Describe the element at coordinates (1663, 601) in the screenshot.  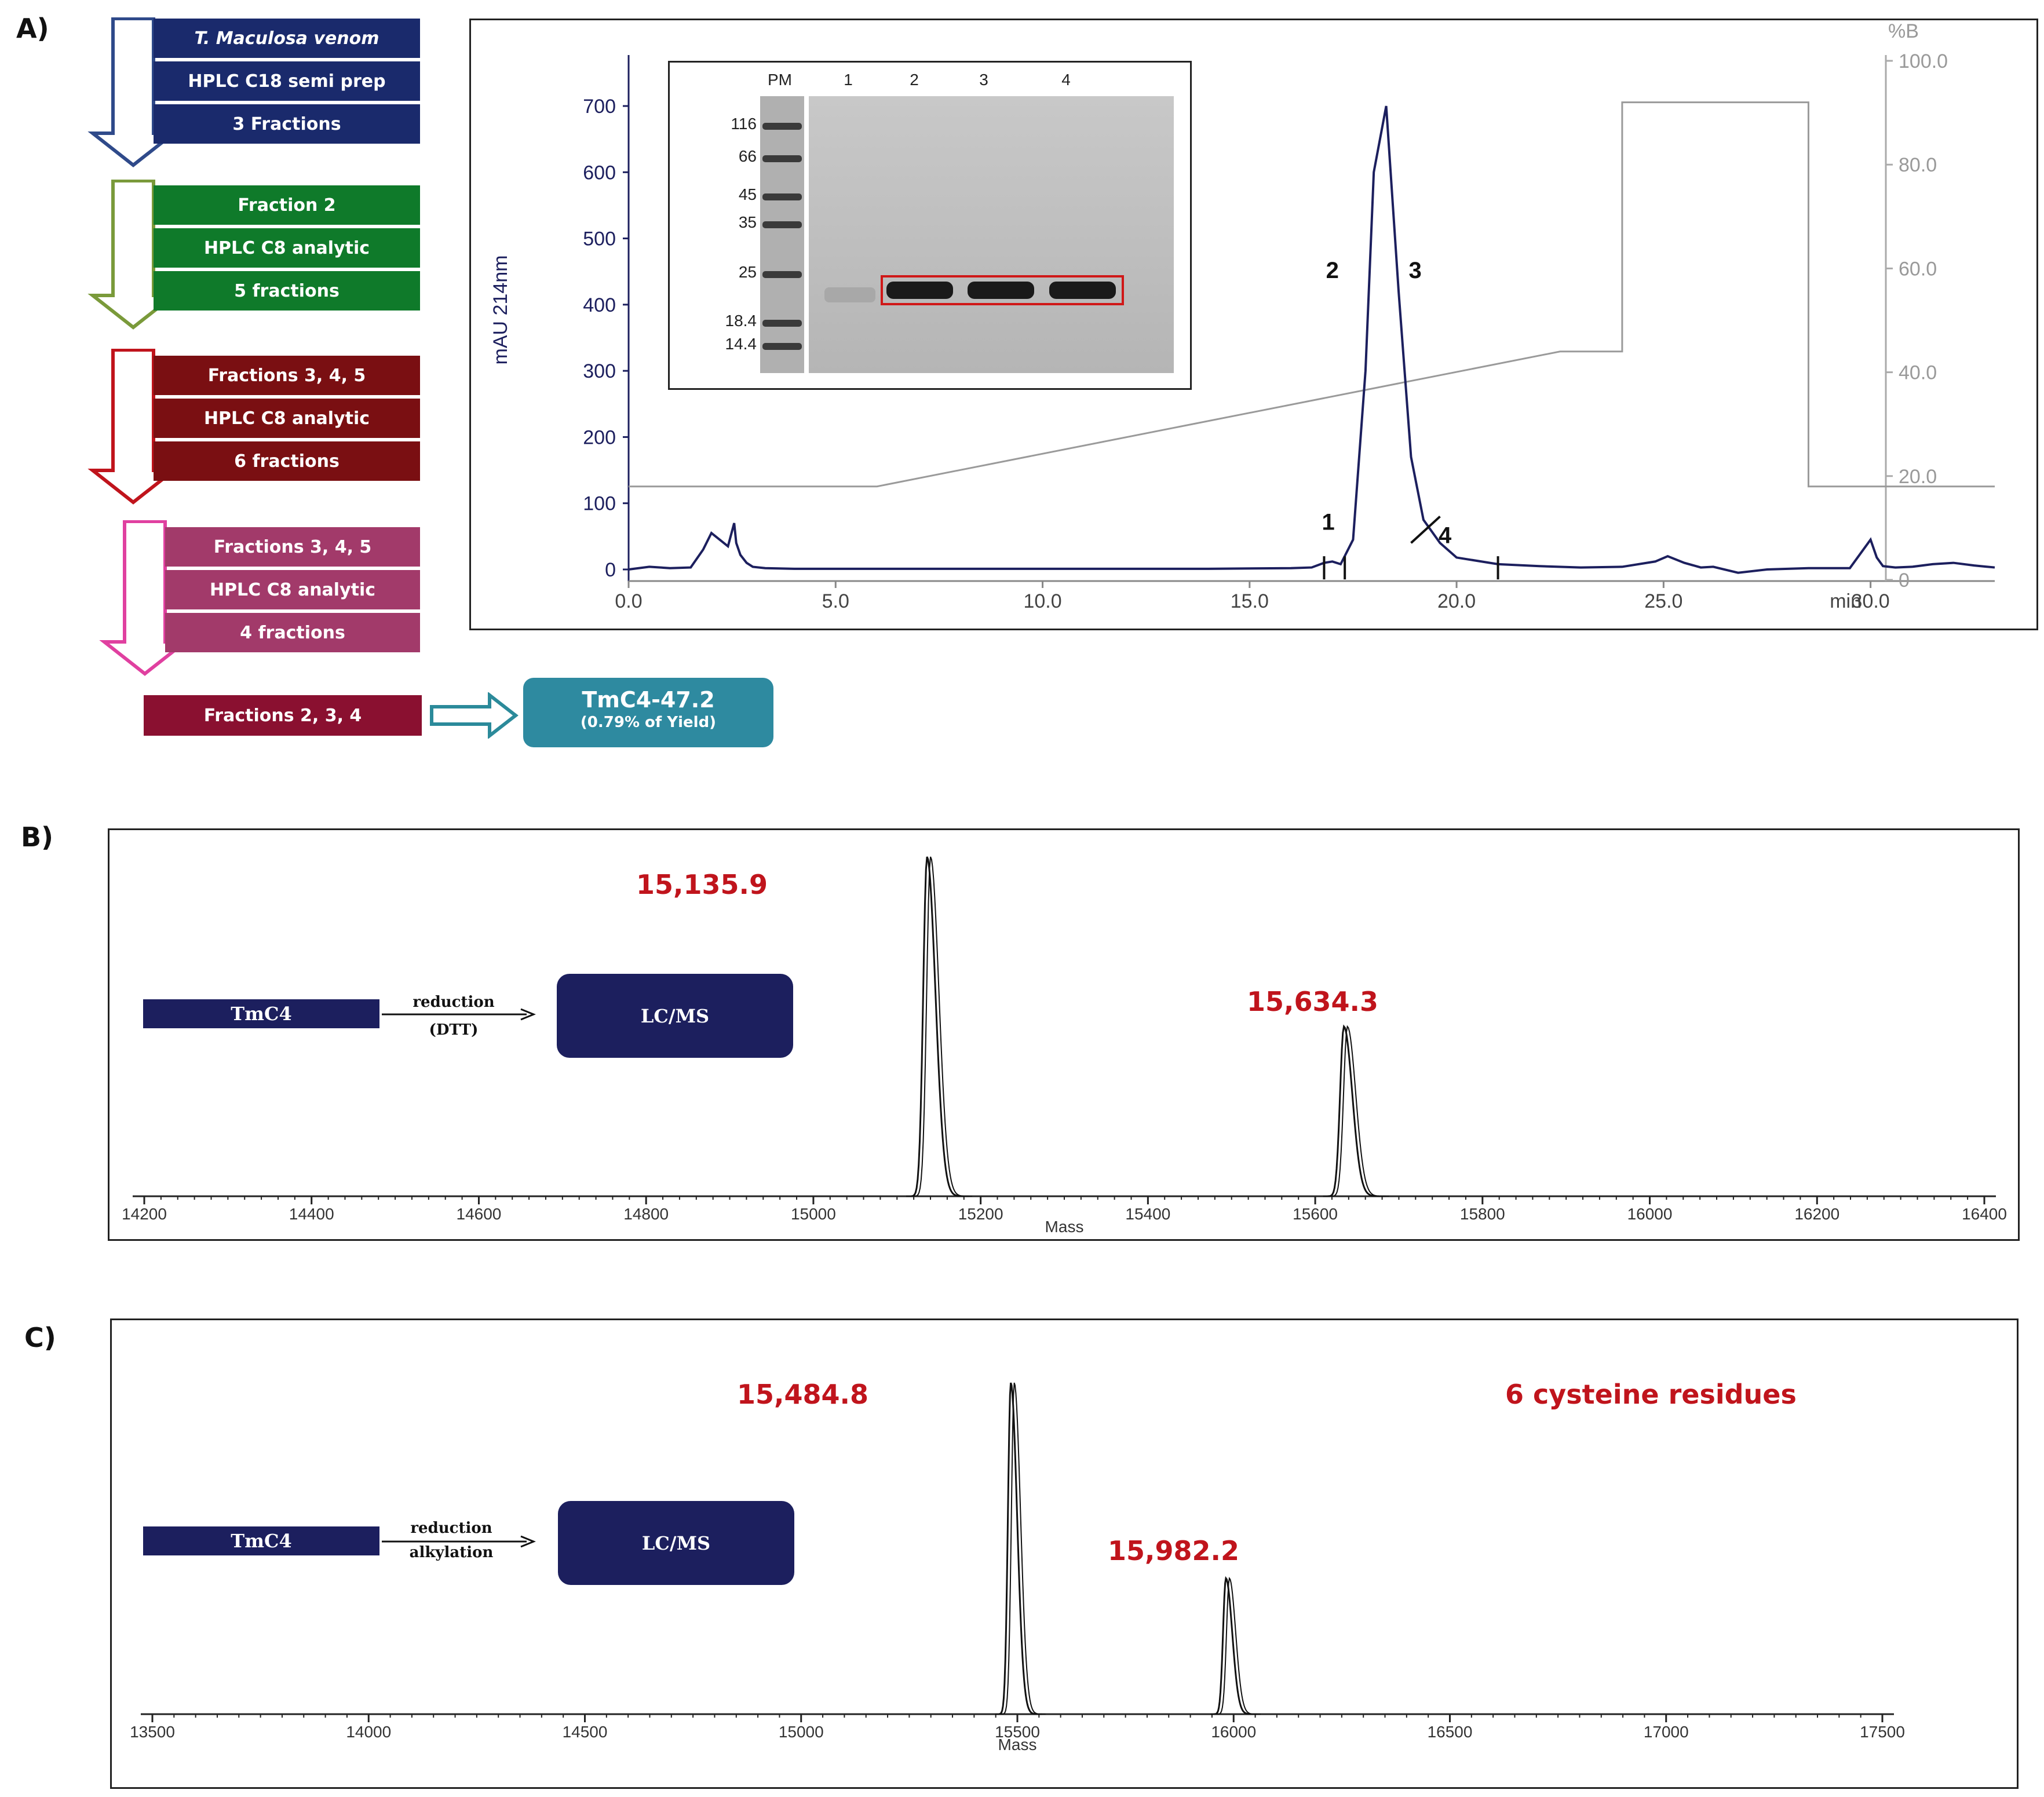
I see `x-tick-label: 25.0` at that location.